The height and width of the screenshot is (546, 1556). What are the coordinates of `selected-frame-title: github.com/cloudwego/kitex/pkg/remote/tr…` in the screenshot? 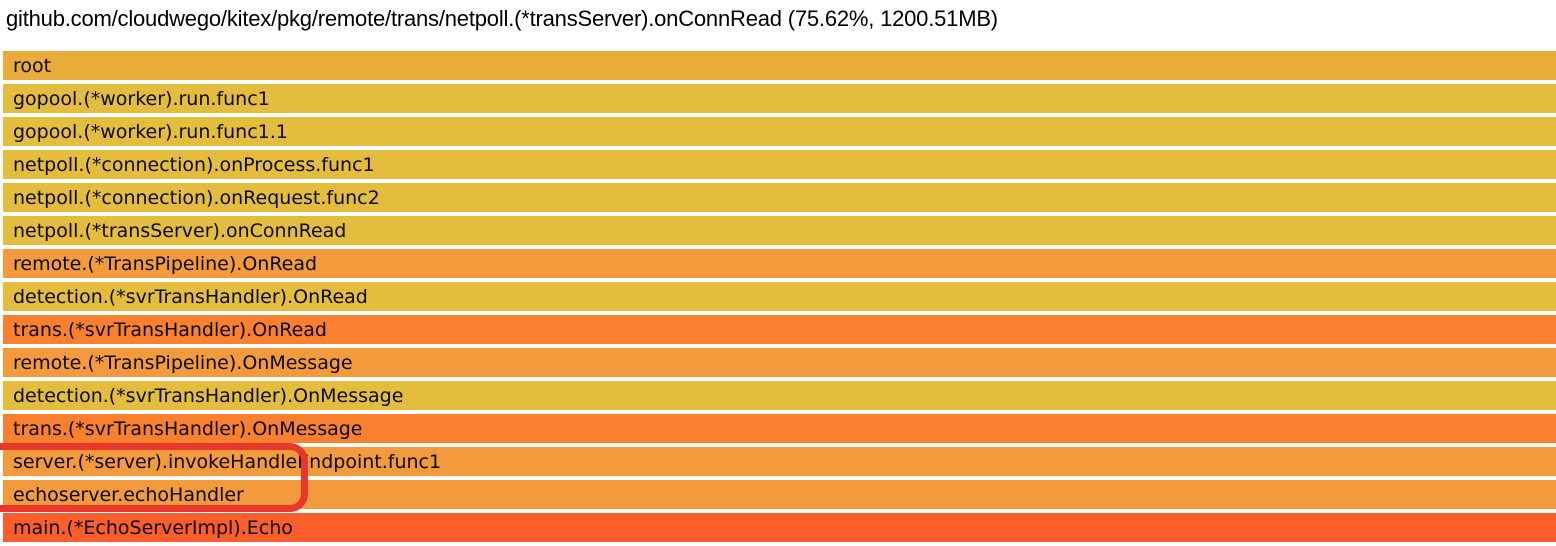 It's located at (502, 18).